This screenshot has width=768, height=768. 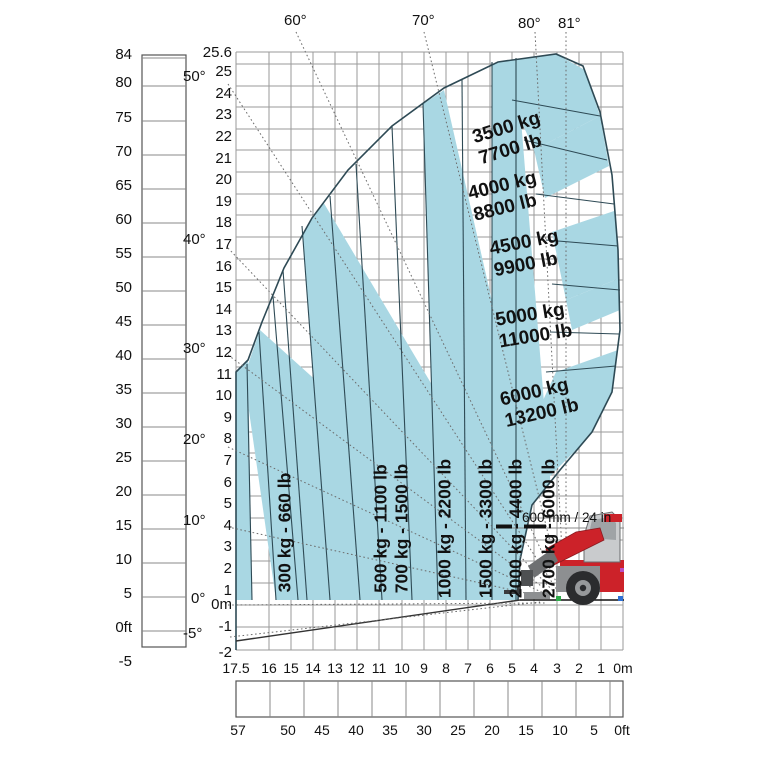 What do you see at coordinates (194, 520) in the screenshot?
I see `angle-label-left-10: 10°` at bounding box center [194, 520].